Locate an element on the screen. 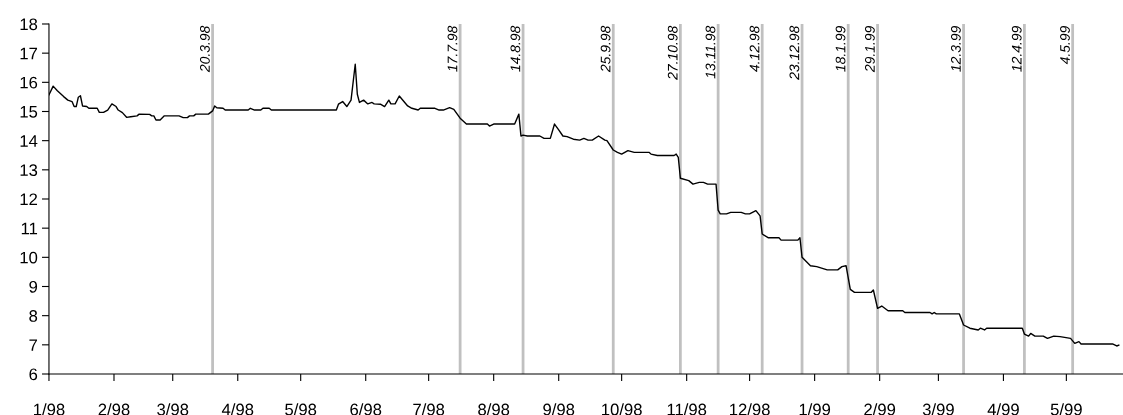 This screenshot has width=1123, height=415. ref-line-label: 18.1.99 is located at coordinates (840, 49).